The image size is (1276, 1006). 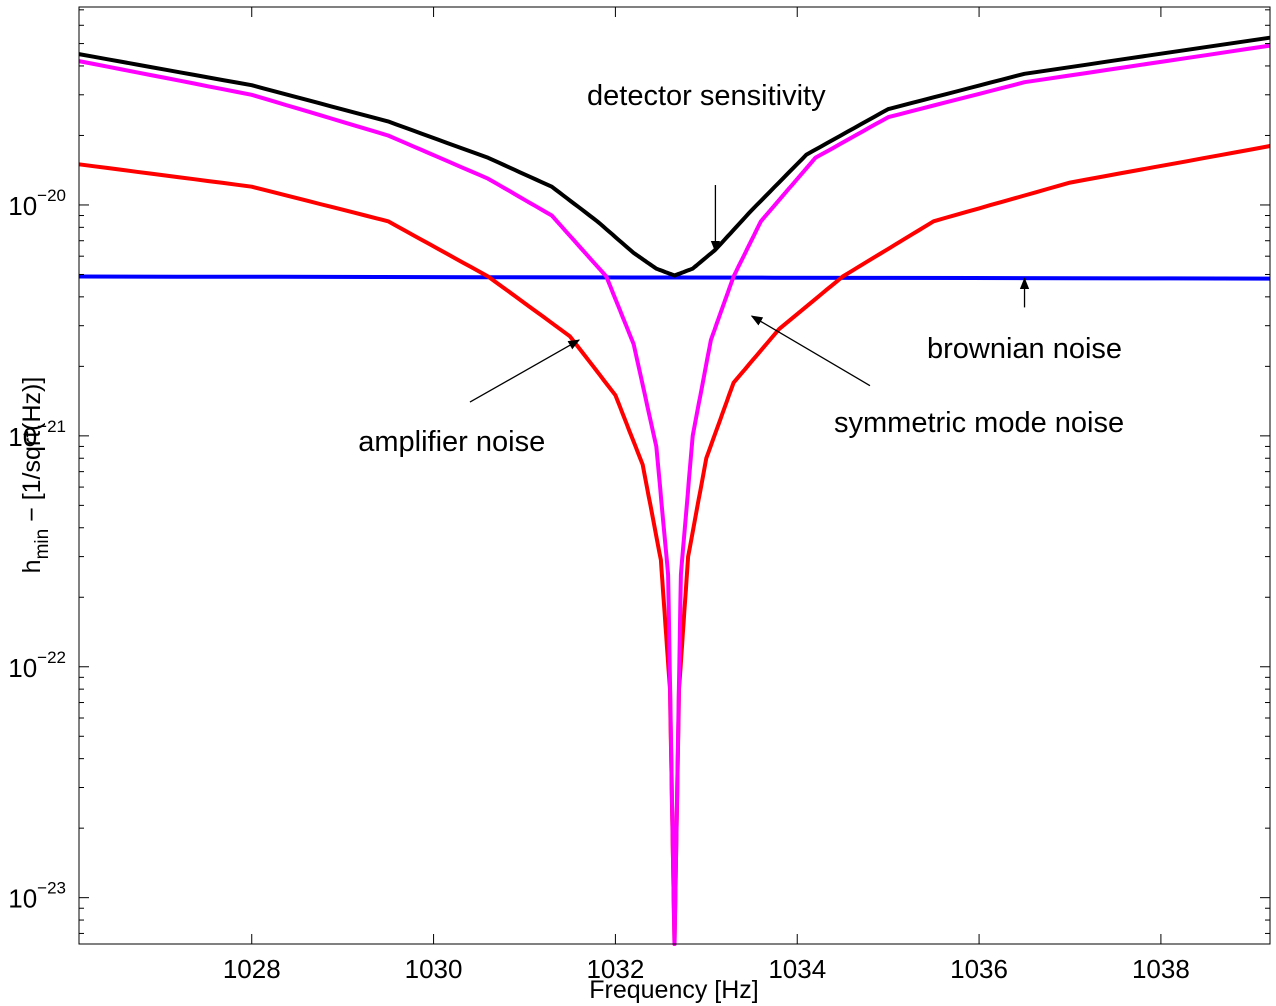 I want to click on y-axis-label-rest: − [1/sqrt(Hz)], so click(x=32, y=453).